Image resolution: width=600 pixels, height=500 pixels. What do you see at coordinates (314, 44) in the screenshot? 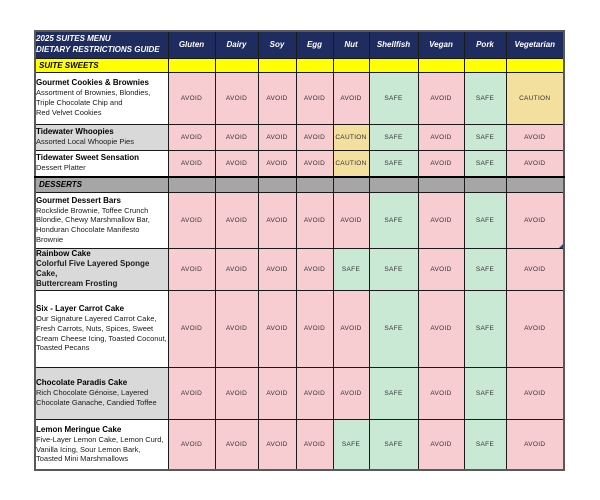
I see `column-header-egg: Egg` at bounding box center [314, 44].